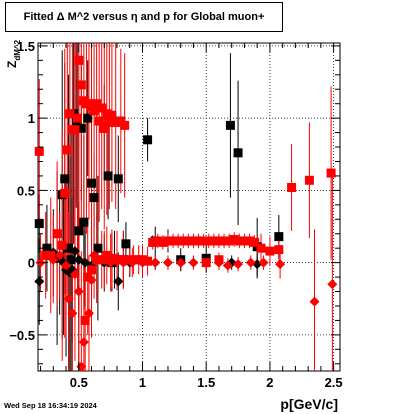 This screenshot has height=414, width=400. Describe the element at coordinates (17, 49) in the screenshot. I see `y-axis-title-sub: dM^2` at that location.